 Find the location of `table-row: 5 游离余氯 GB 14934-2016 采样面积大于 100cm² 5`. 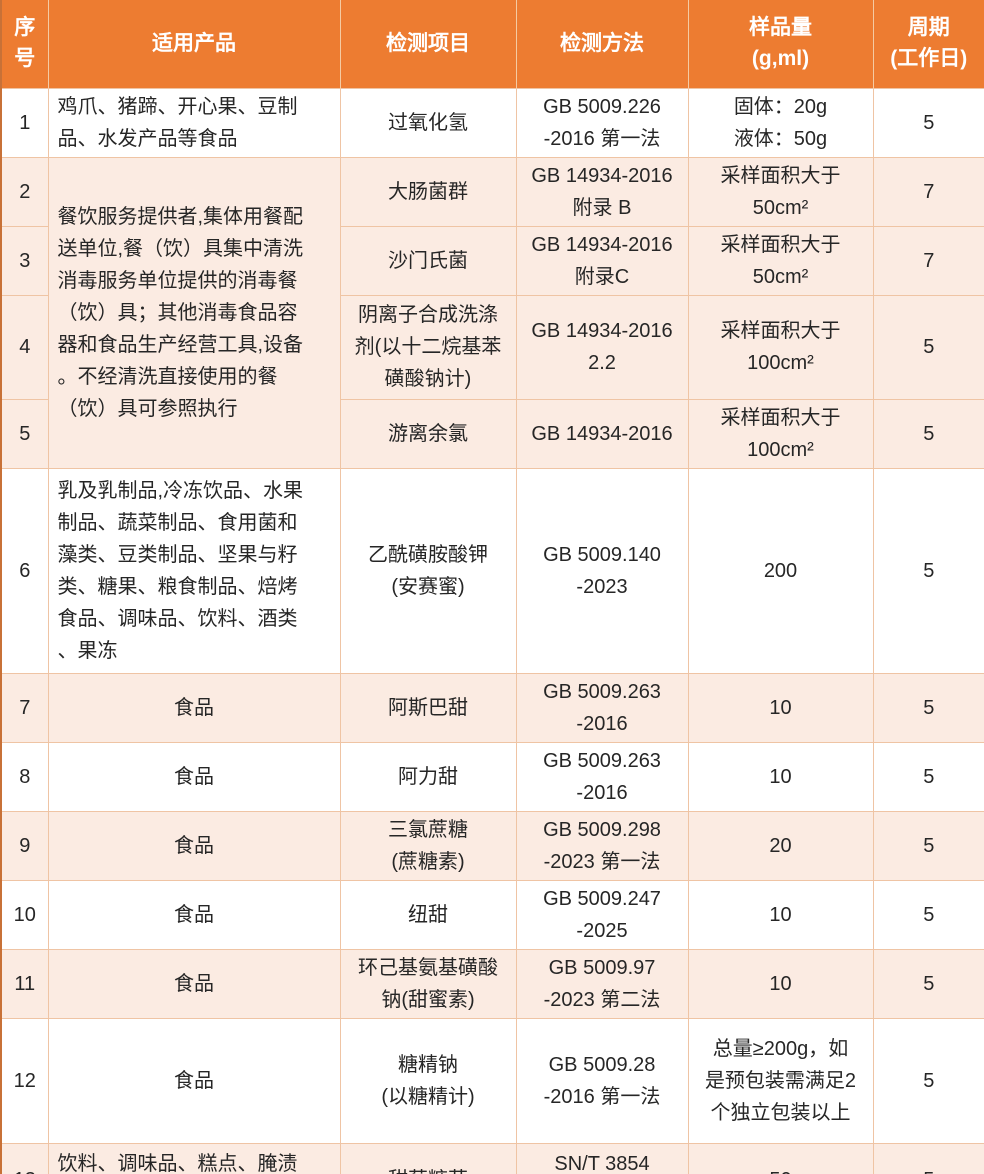

table-row: 5 游离余氯 GB 14934-2016 采样面积大于 100cm² 5 is located at coordinates (492, 433).